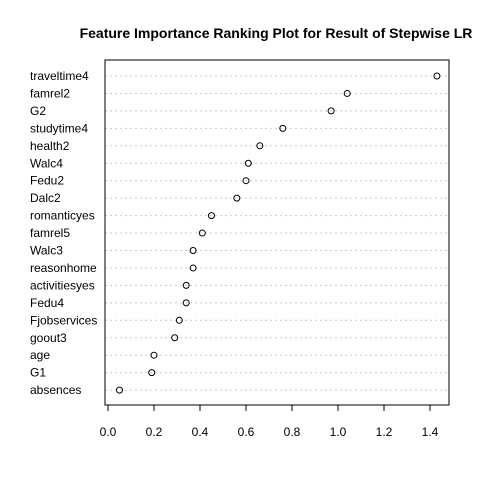 This screenshot has height=480, width=480. What do you see at coordinates (59, 76) in the screenshot?
I see `category-label: traveltime4` at bounding box center [59, 76].